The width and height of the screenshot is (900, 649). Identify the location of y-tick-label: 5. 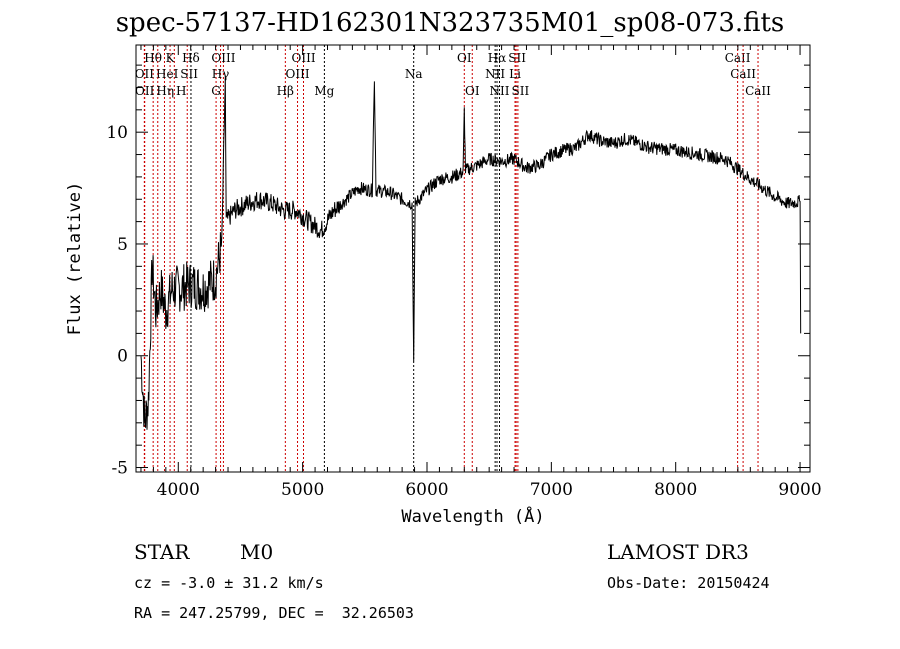
(122, 245).